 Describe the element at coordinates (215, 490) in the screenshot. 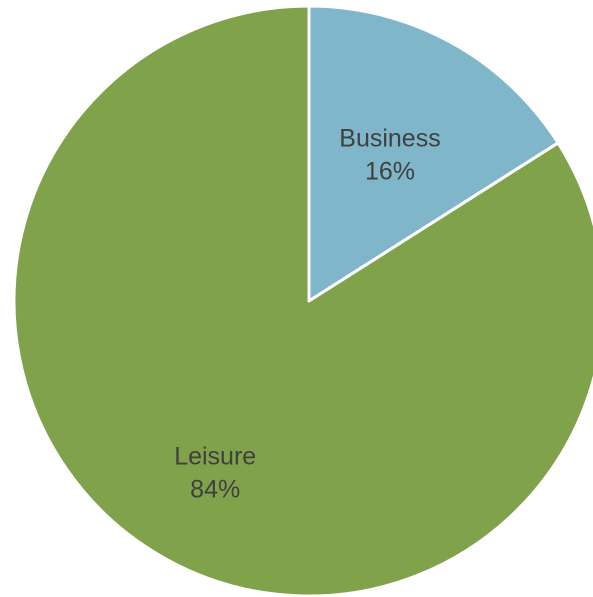

I see `slice-value-leisure: 84%` at that location.